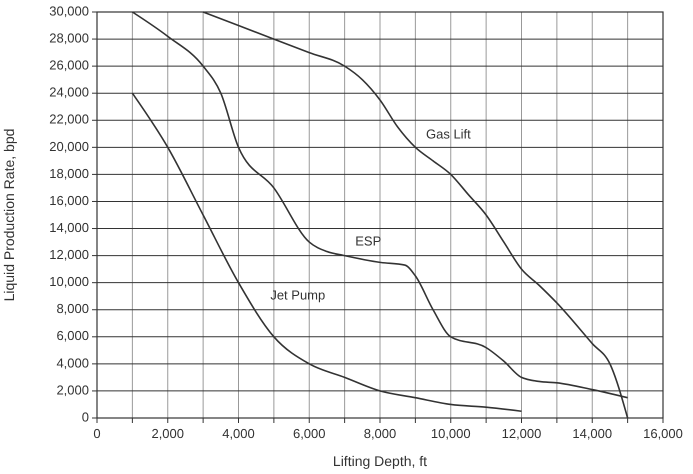 This screenshot has width=693, height=474. I want to click on y-axis-title: Liquid Production Rate, bpd, so click(9, 215).